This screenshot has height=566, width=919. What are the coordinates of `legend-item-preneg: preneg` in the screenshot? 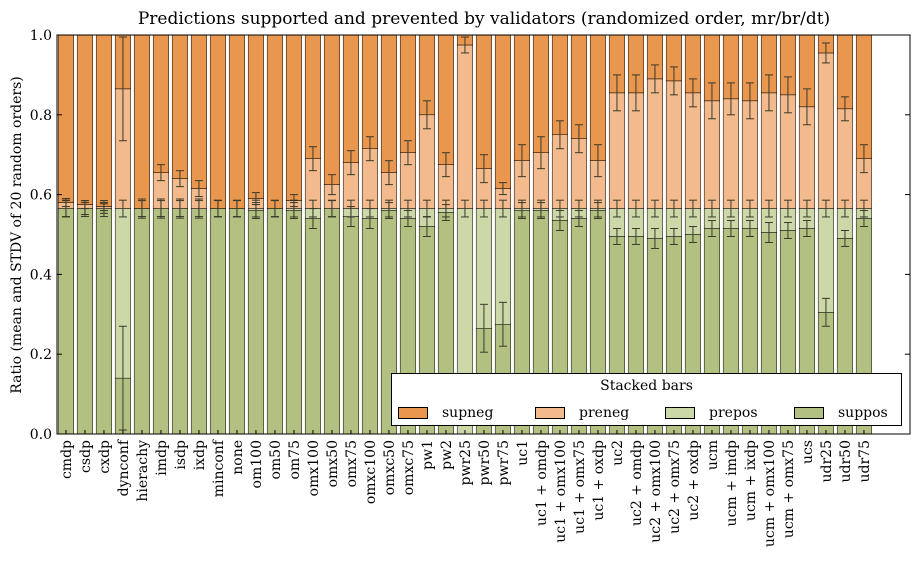 It's located at (582, 413).